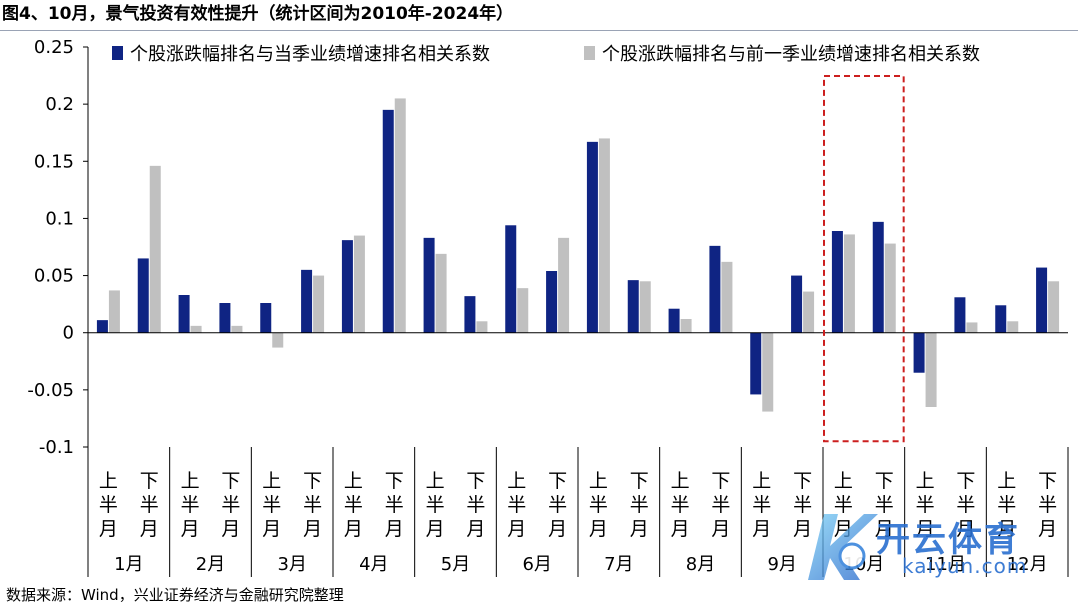  What do you see at coordinates (50, 390) in the screenshot?
I see `y-tick-label: -0.05` at bounding box center [50, 390].